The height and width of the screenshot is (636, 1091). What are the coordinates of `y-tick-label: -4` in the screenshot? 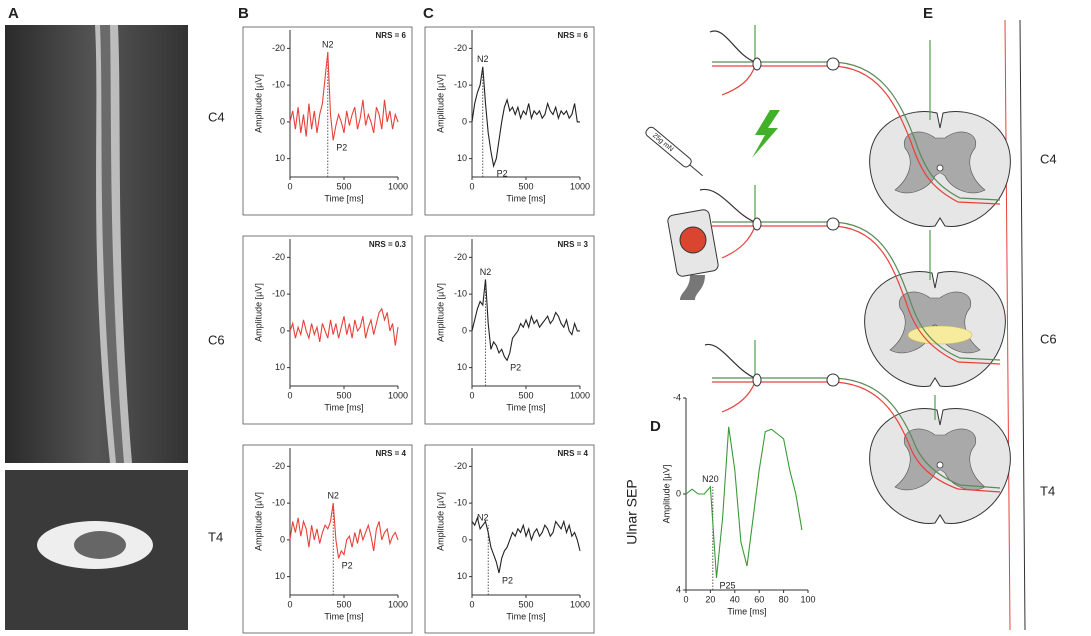 It's located at (677, 397).